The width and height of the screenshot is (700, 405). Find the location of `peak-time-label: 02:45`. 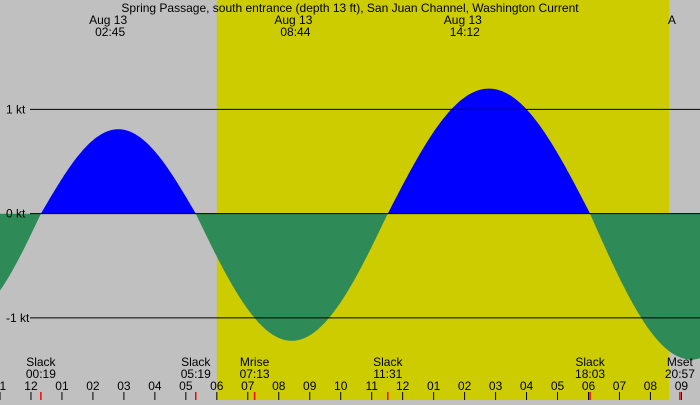

peak-time-label: 02:45 is located at coordinates (110, 32).